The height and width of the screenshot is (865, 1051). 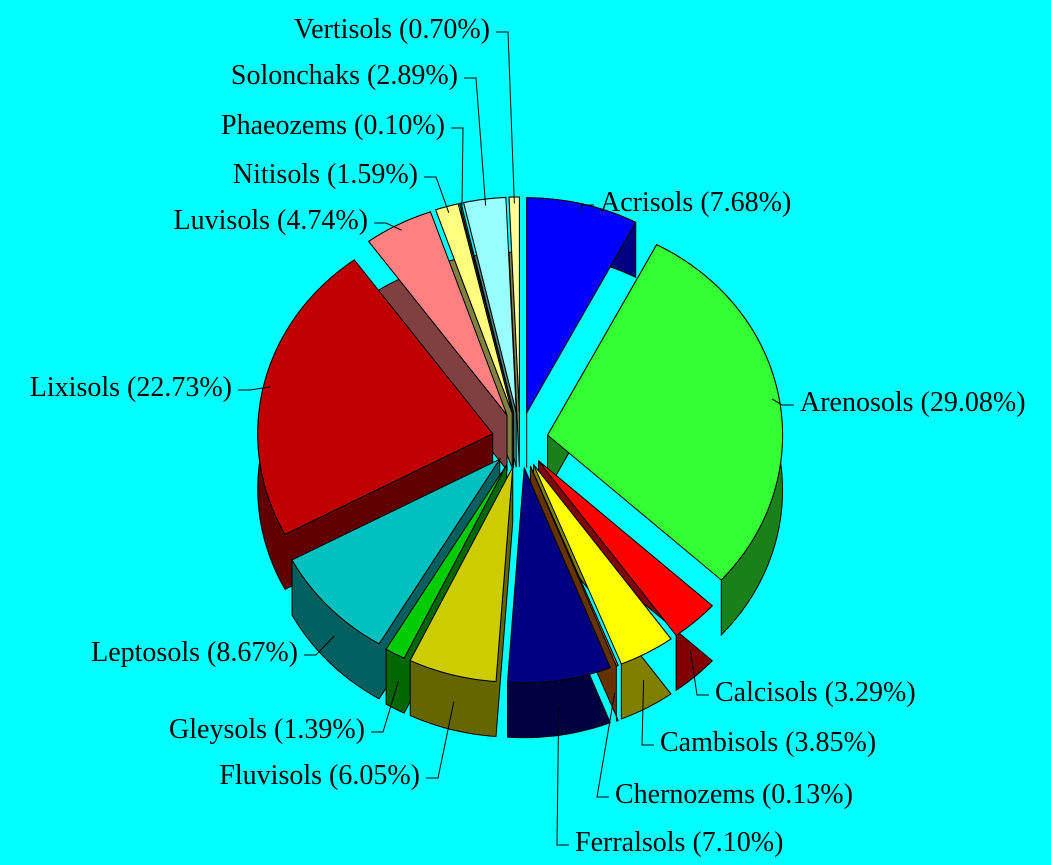 I want to click on label-name: Chernozems, so click(x=685, y=794).